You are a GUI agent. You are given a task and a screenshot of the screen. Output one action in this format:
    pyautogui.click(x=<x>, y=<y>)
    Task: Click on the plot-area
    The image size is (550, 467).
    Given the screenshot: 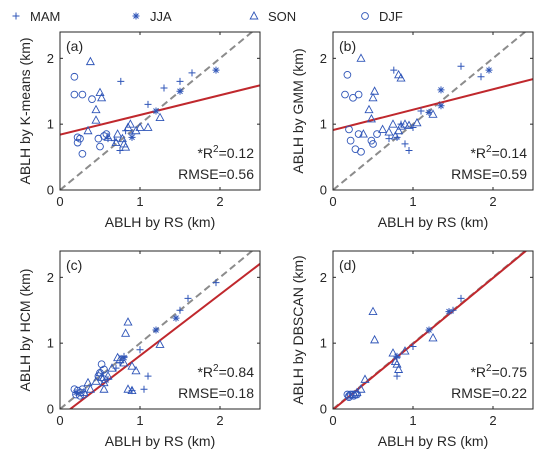 What is the action you would take?
    pyautogui.click(x=160, y=330)
    